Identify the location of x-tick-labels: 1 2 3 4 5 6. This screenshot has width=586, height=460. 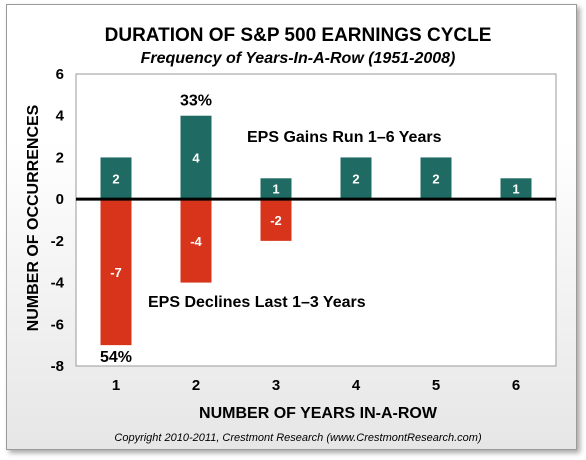
(316, 385).